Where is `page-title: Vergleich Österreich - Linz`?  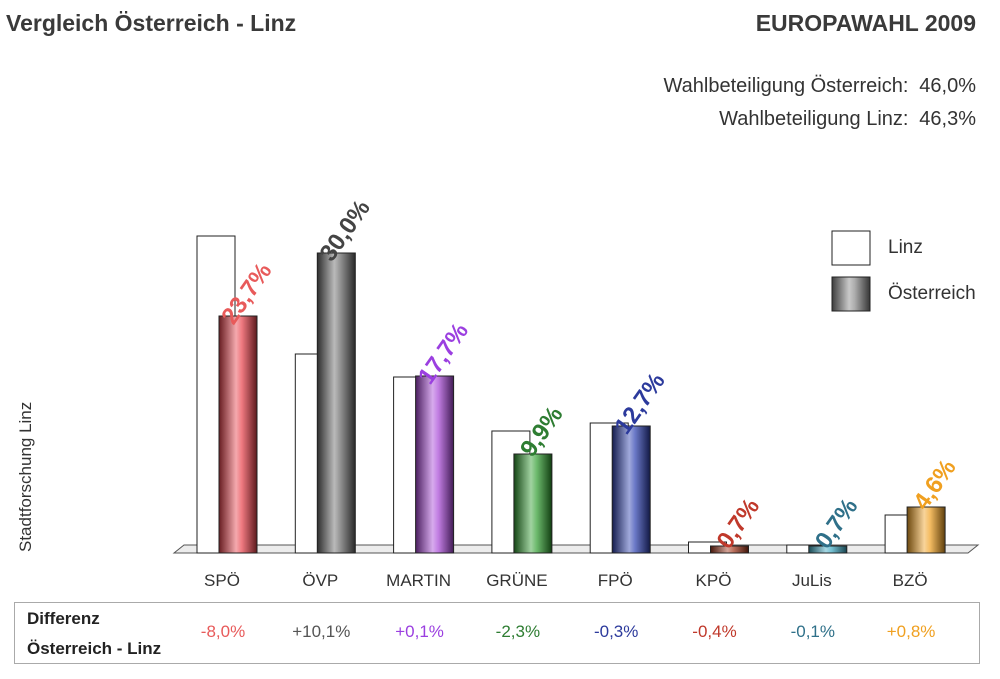 page-title: Vergleich Österreich - Linz is located at coordinates (151, 23).